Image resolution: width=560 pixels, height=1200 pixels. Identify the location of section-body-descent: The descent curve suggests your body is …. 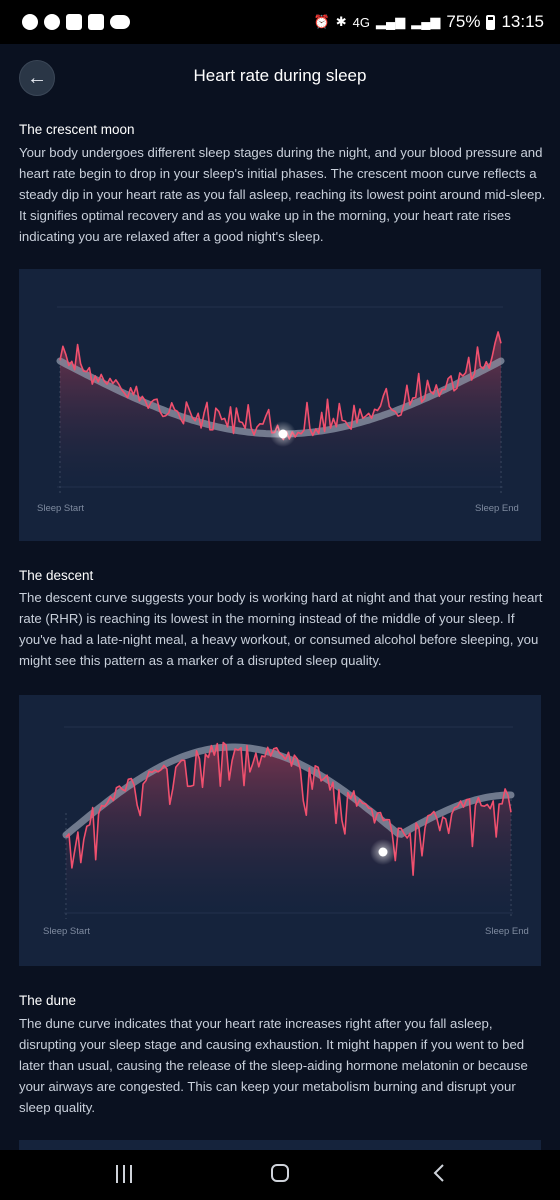
(281, 629).